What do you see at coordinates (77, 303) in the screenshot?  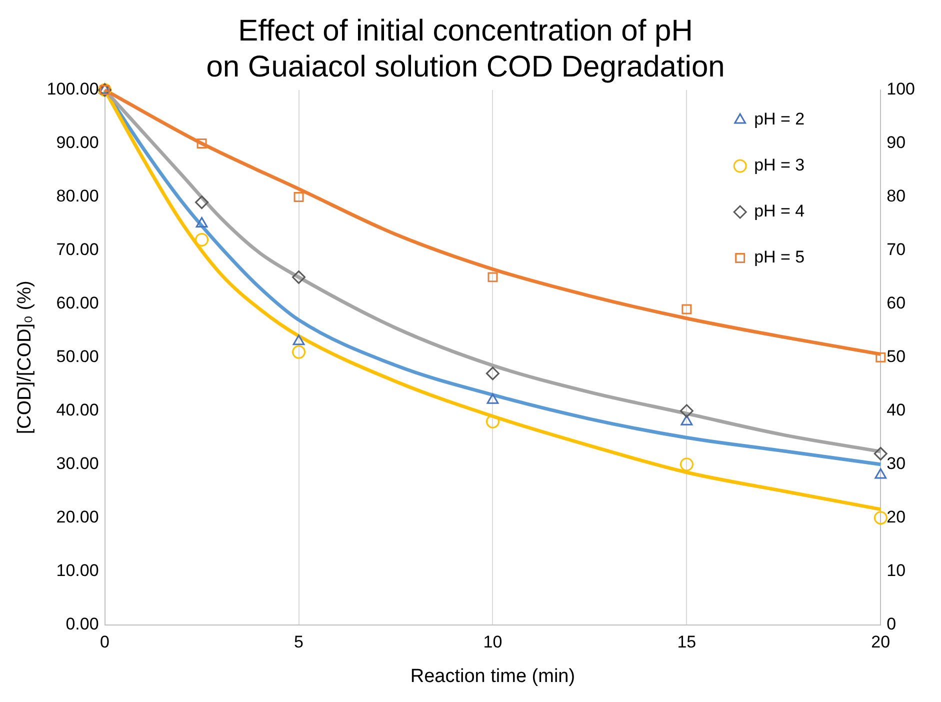 I see `y-tick-label: 60.00` at bounding box center [77, 303].